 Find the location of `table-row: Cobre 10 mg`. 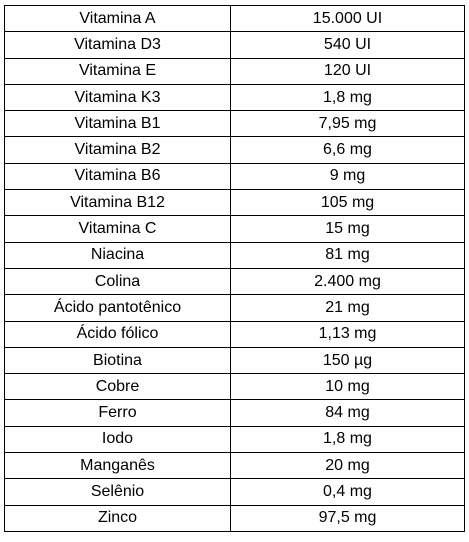

table-row: Cobre 10 mg is located at coordinates (234, 387).